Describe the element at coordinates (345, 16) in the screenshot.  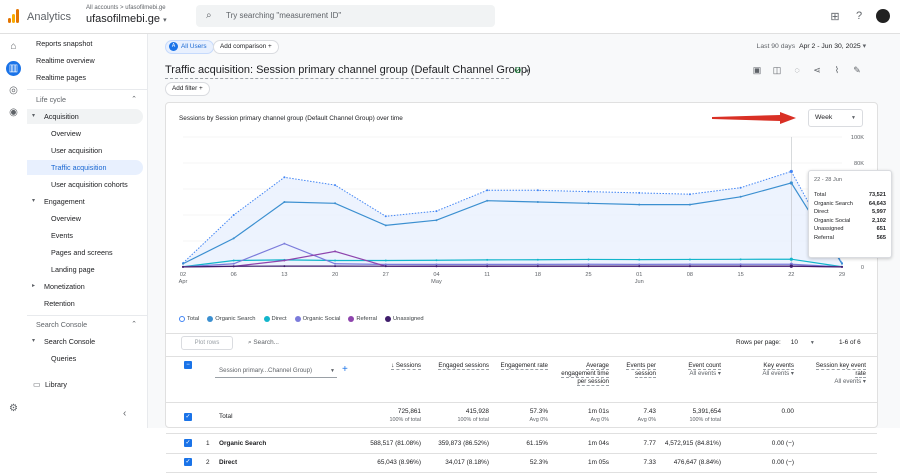
I see `search-bar: ⌕ Try searching "measurement ID"` at that location.